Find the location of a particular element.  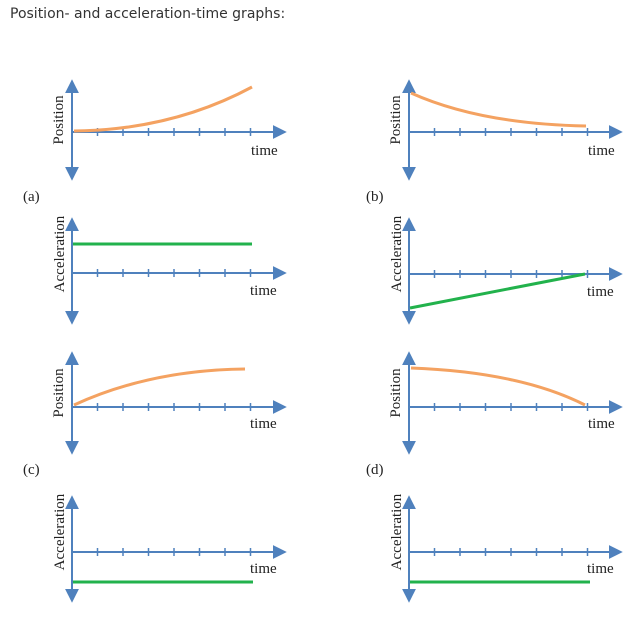

page-heading: Position- and acceleration-time graphs: is located at coordinates (148, 14).